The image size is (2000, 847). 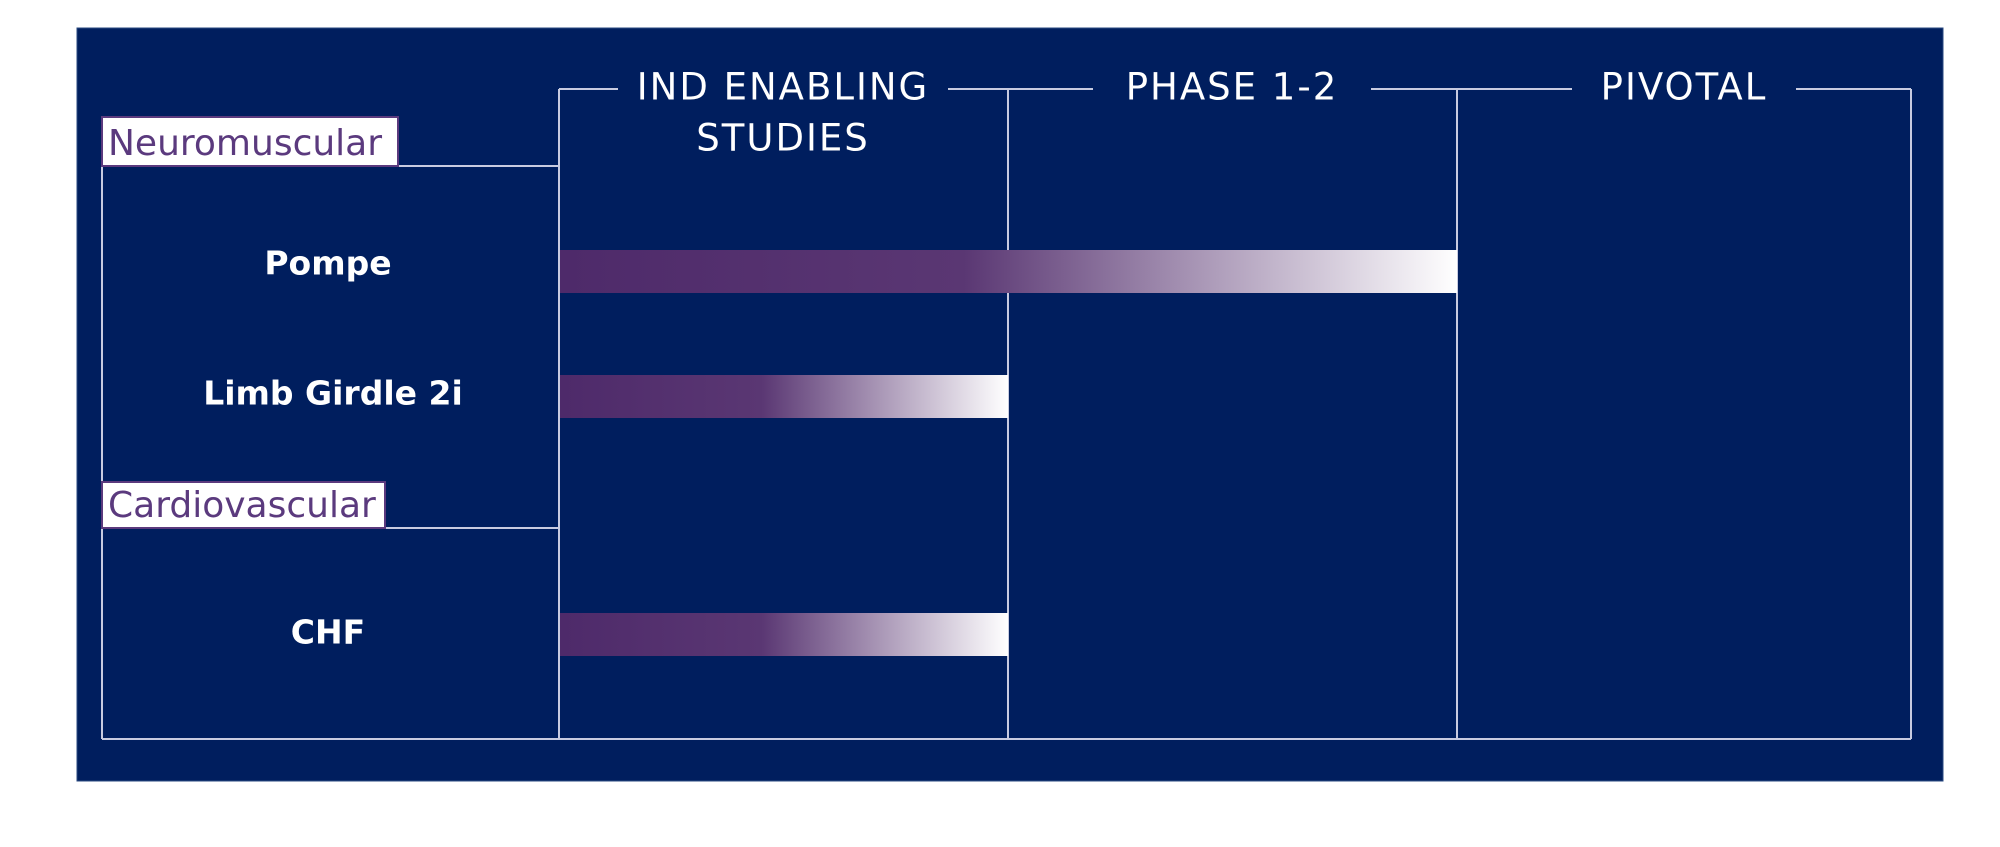 I want to click on phase-label: IND ENABLING, so click(x=783, y=87).